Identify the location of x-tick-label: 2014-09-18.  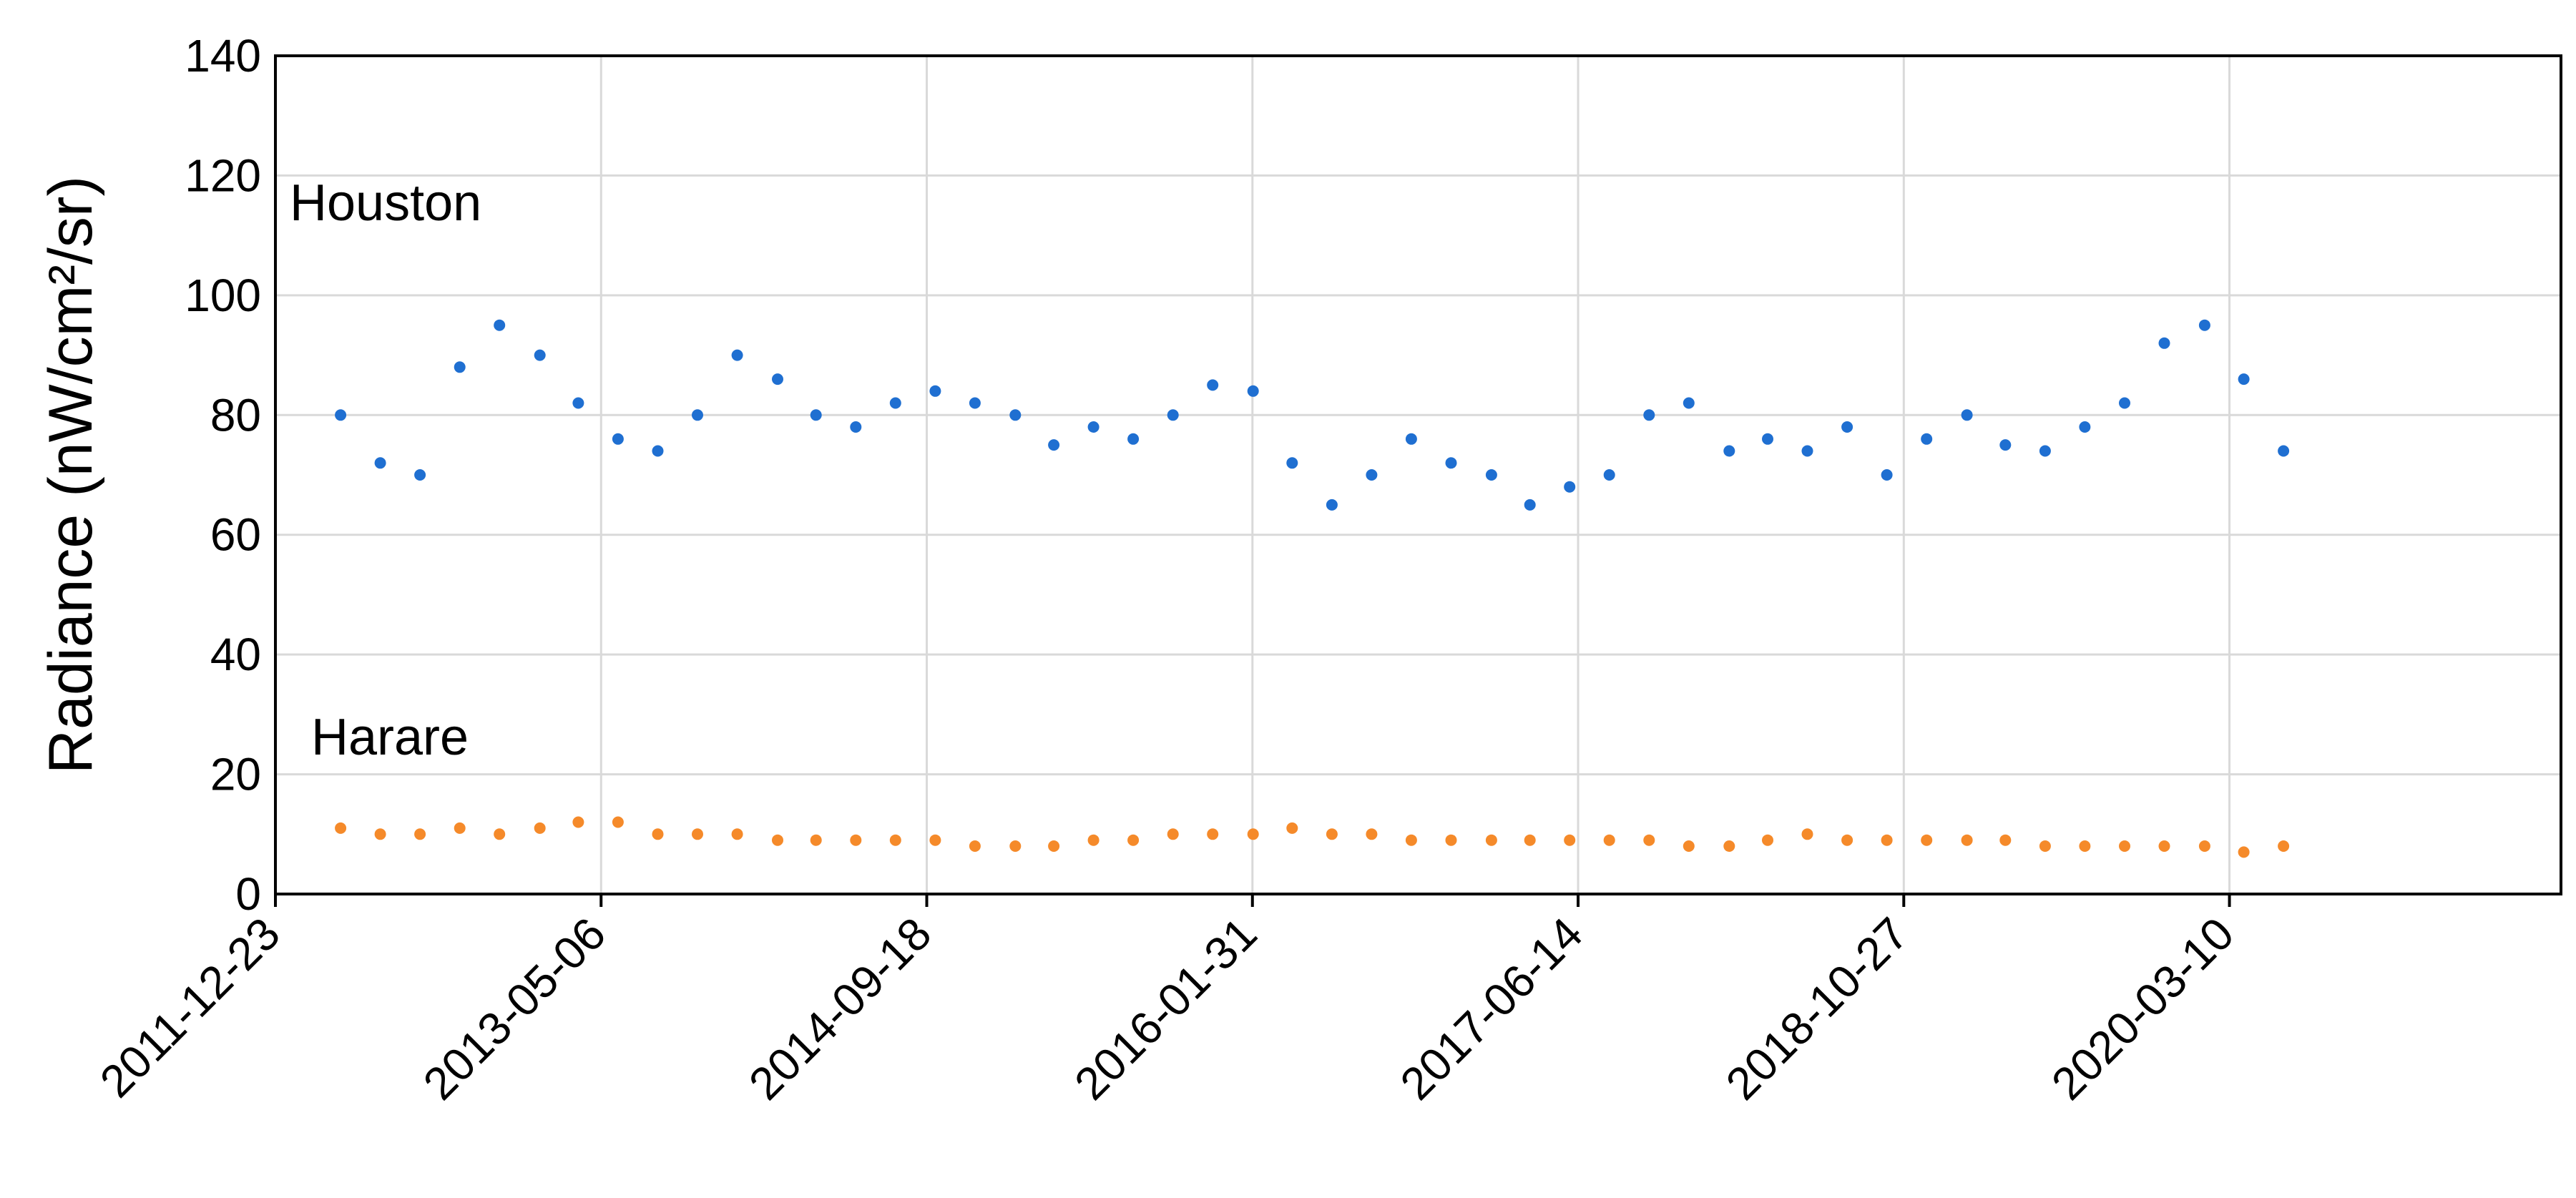
(840, 1008).